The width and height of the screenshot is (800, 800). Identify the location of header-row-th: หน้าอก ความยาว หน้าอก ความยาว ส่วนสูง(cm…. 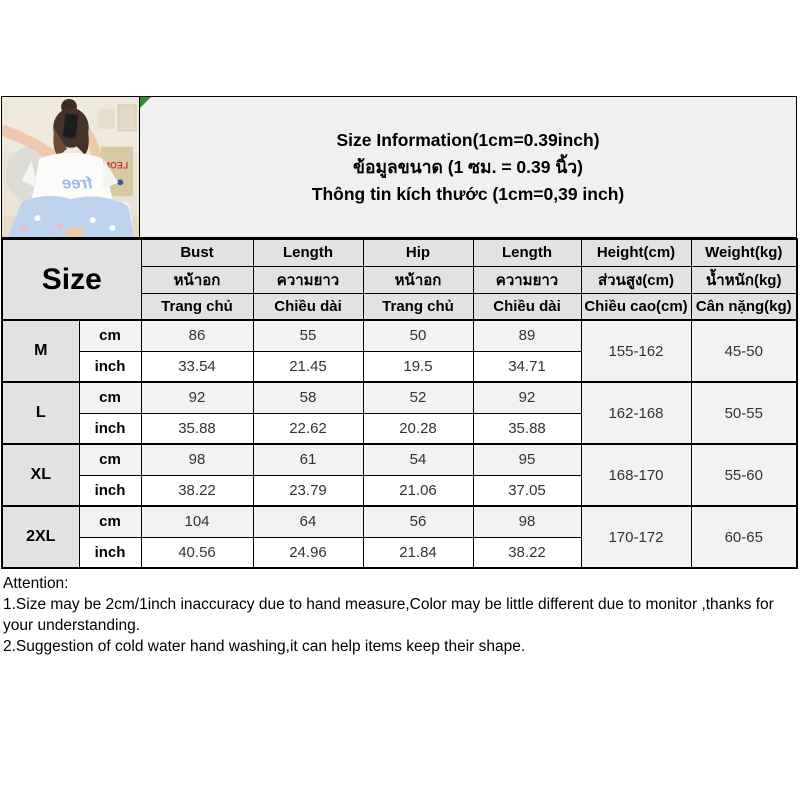
(400, 279).